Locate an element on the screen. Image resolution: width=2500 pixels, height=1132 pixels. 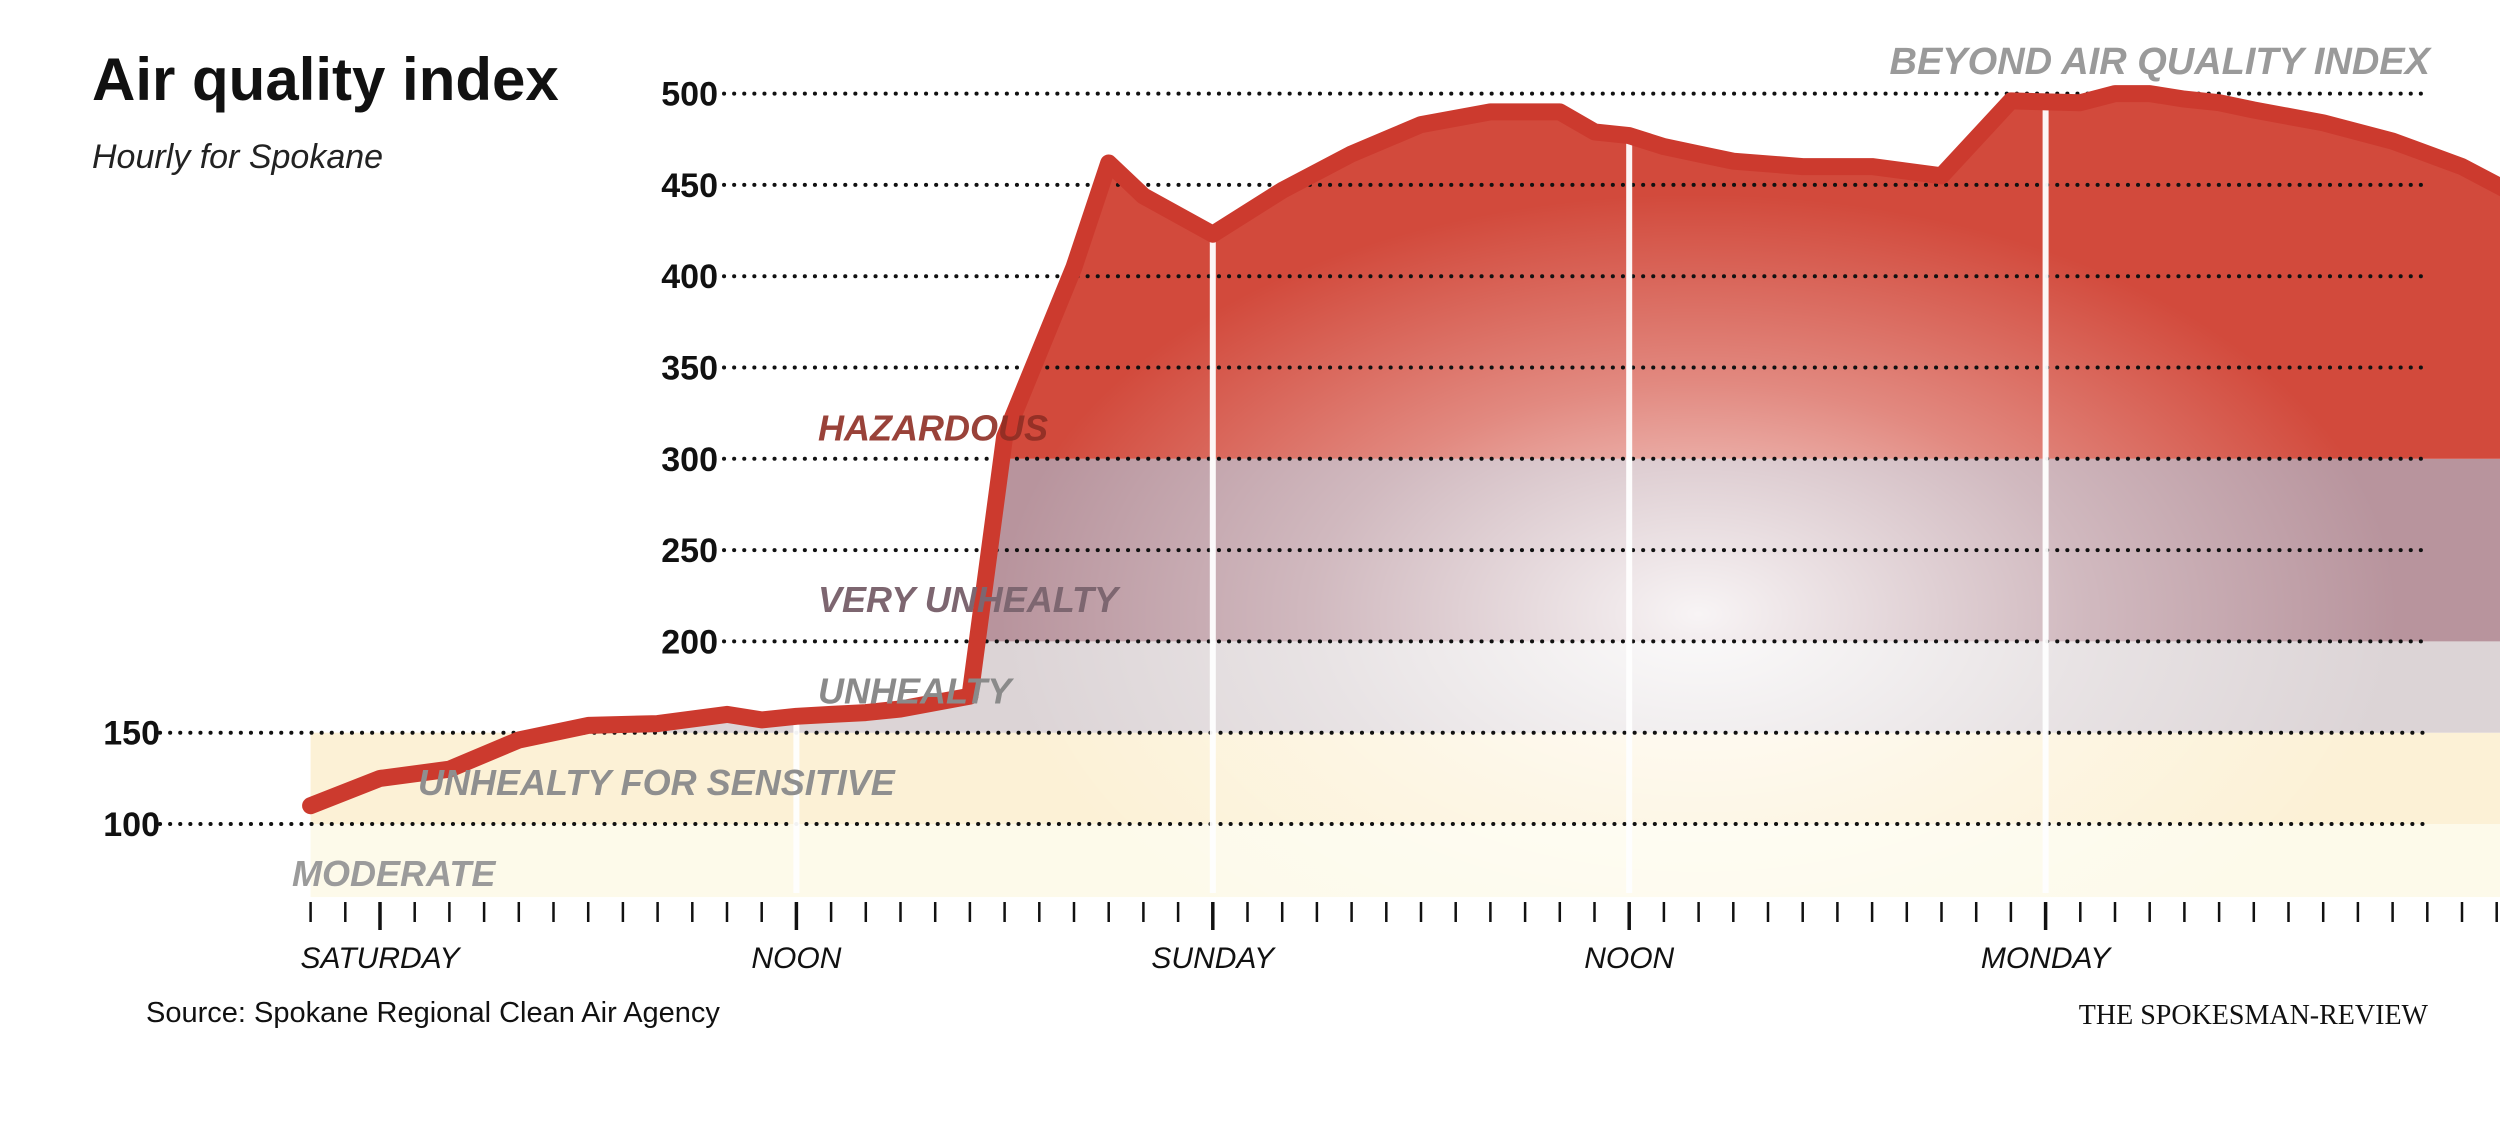
publisher-credit: THE SPOKESMAN-REVIEW is located at coordinates (2254, 1015).